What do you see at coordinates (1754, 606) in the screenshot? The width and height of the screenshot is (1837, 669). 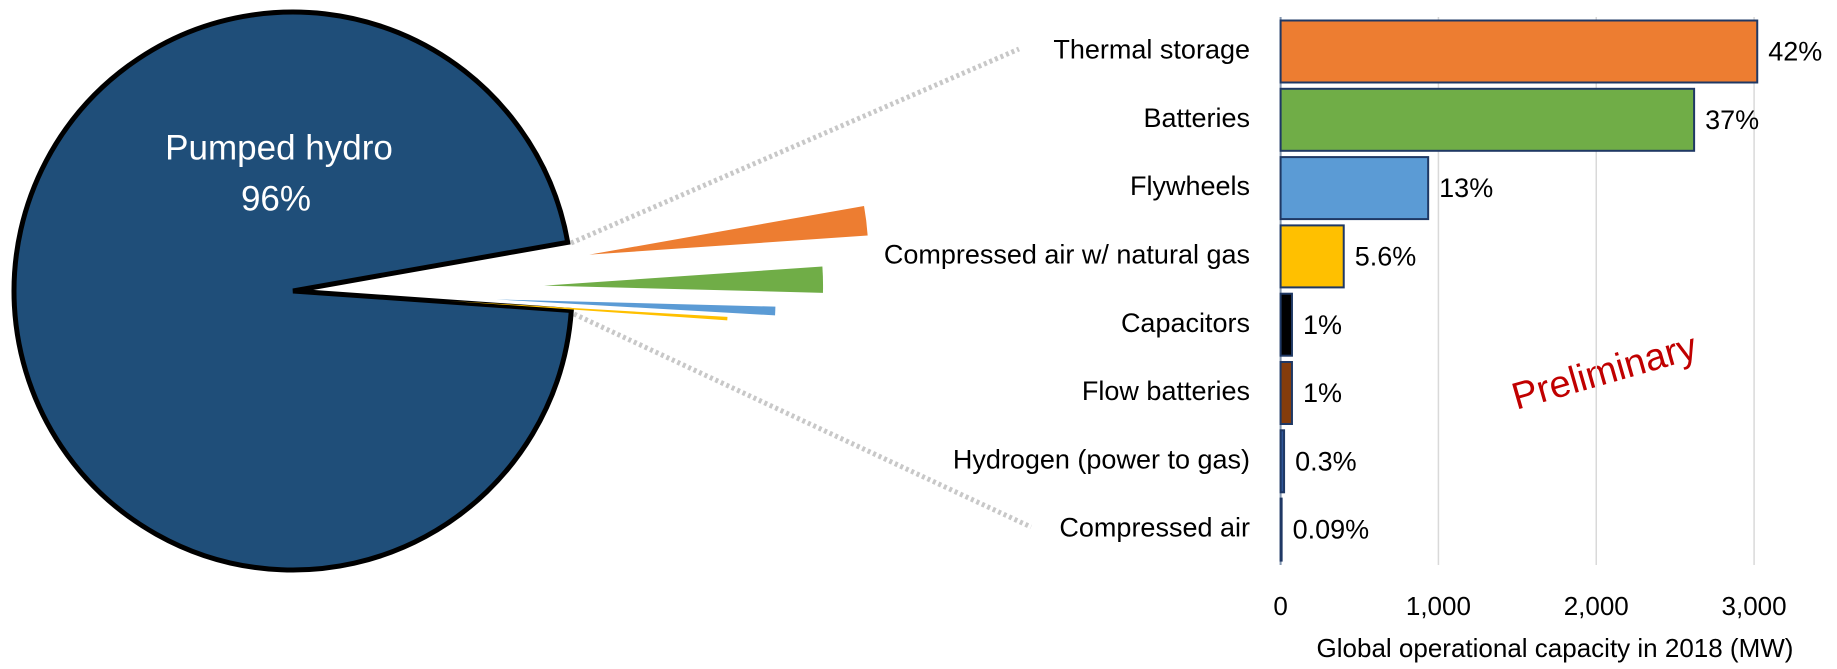 I see `x-tick-label: 3,000` at bounding box center [1754, 606].